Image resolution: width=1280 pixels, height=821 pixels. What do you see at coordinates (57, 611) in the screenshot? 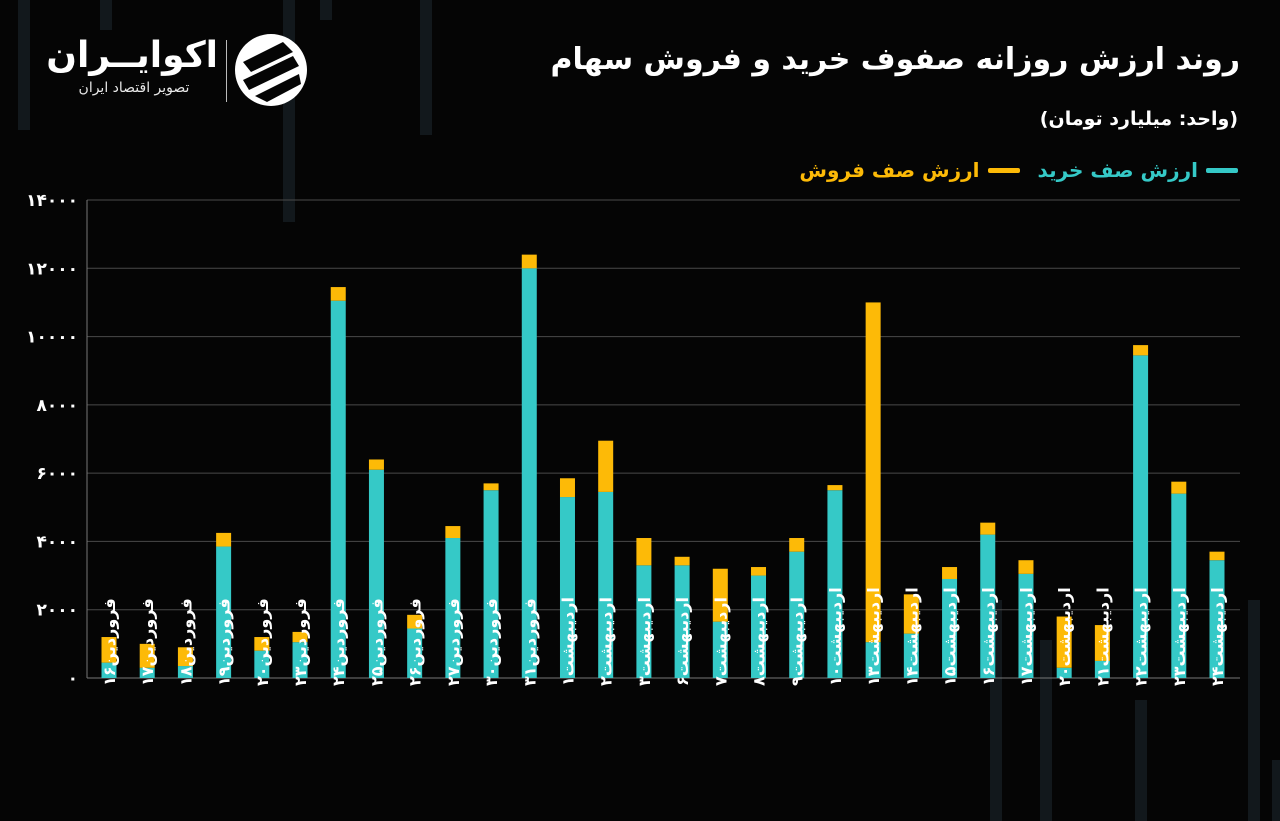
I see `y-tick-label: ۲۰۰۰` at bounding box center [57, 611].